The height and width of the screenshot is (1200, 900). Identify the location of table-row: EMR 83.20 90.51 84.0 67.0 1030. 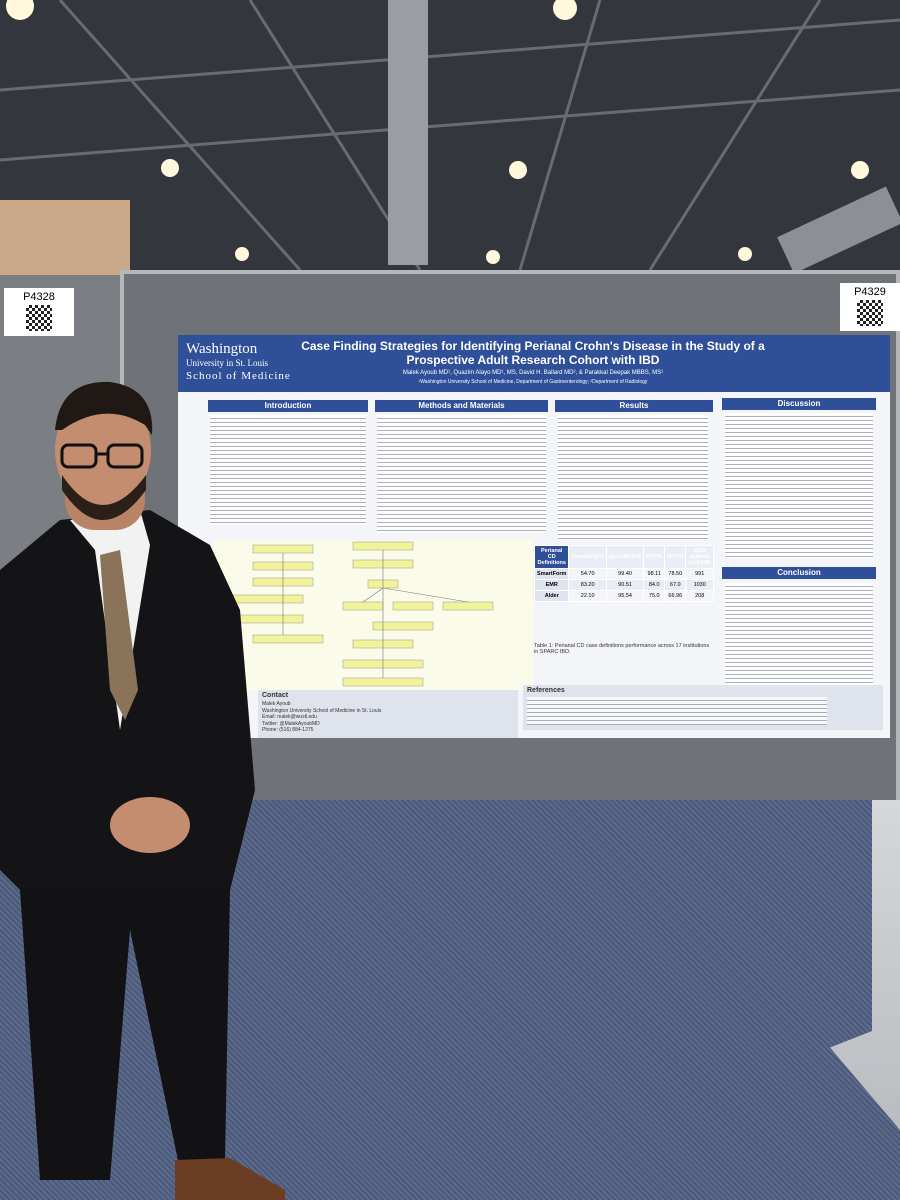
(623, 585).